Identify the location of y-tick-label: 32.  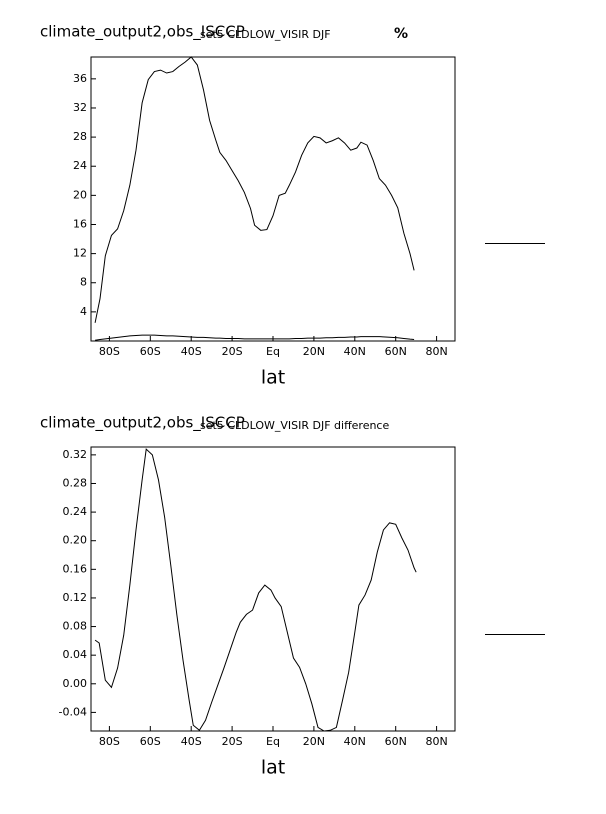
(80, 107).